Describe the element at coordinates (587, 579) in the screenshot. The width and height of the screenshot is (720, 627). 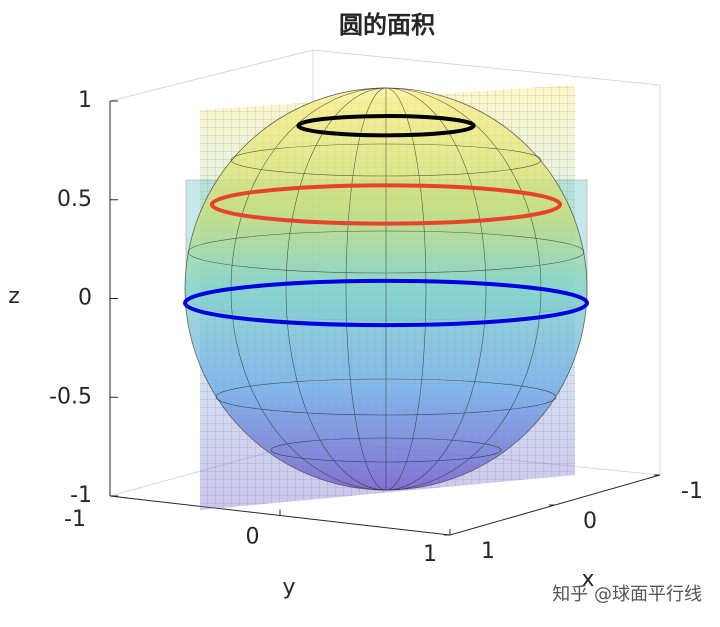
I see `x-axis-label: x` at that location.